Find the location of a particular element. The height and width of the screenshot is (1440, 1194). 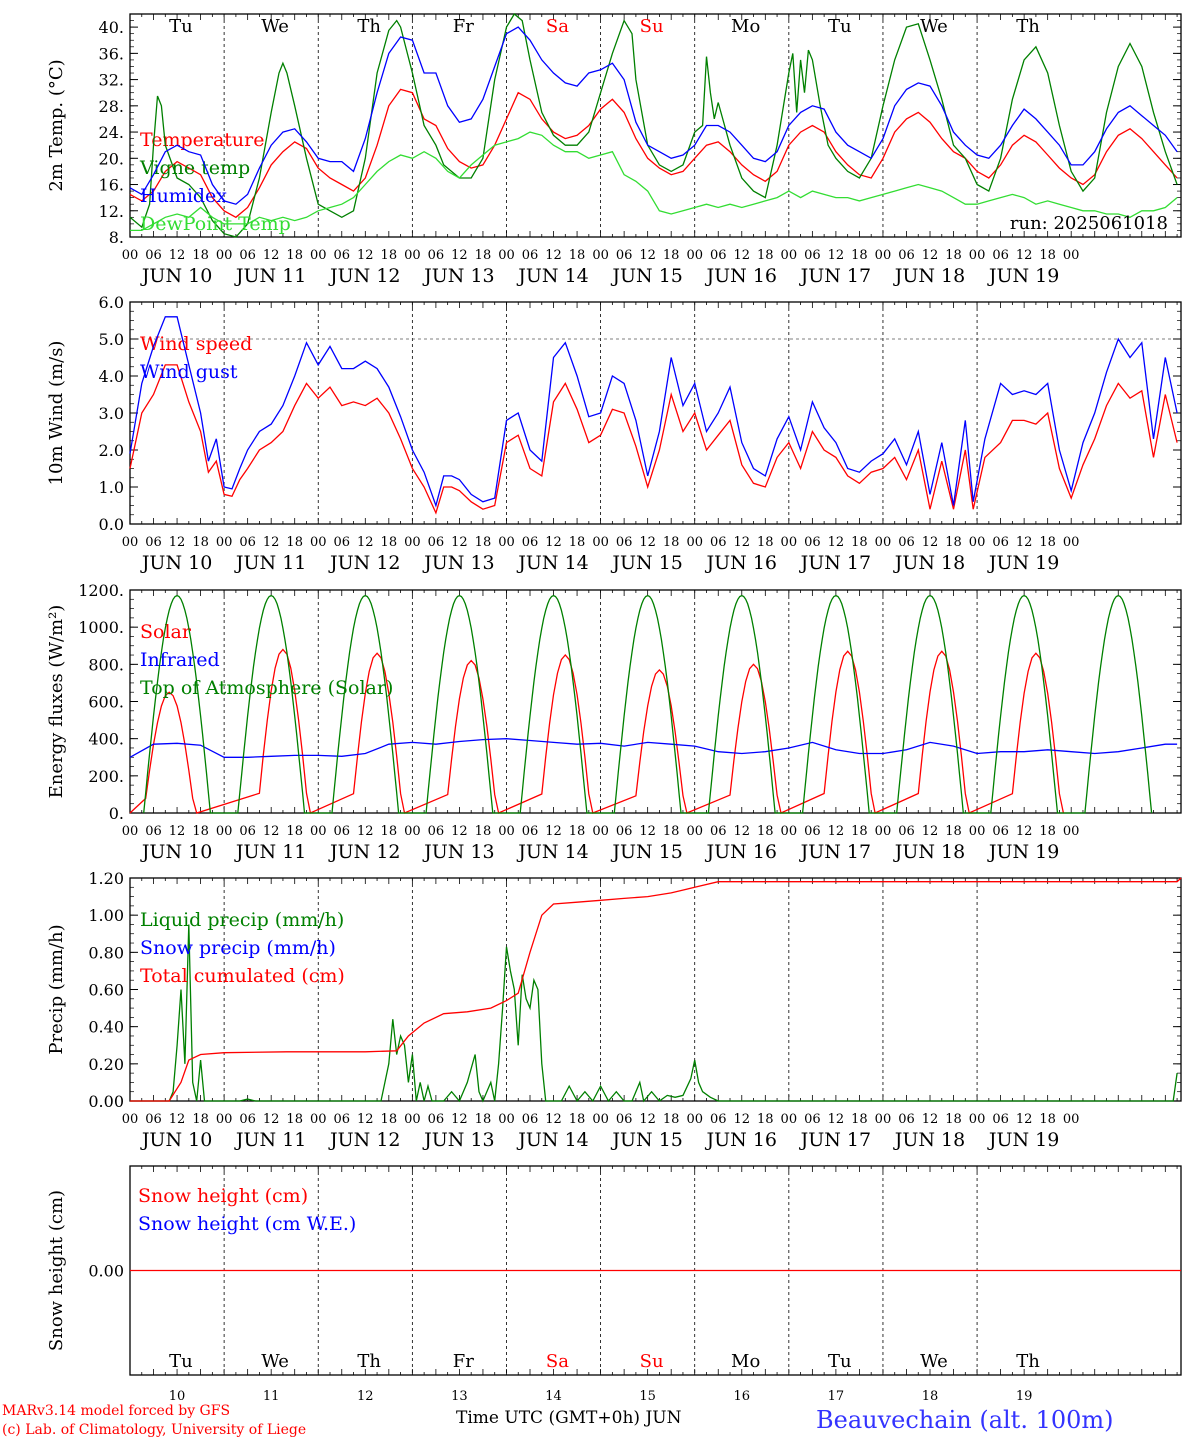

day-of-week-label: Fr is located at coordinates (463, 1361).